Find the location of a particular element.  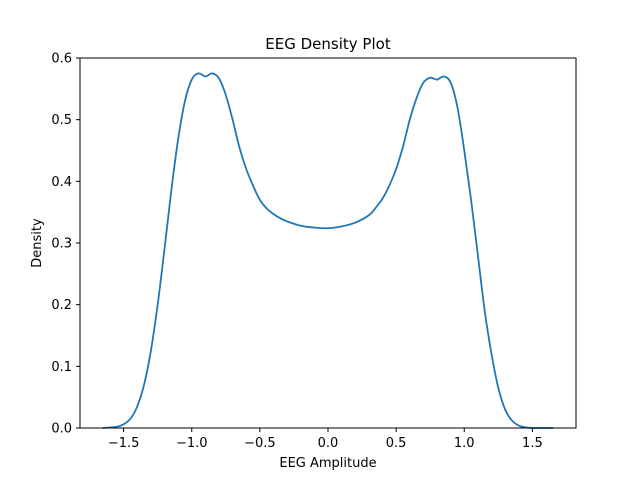

y-tick-label: 0.3 is located at coordinates (61, 244).